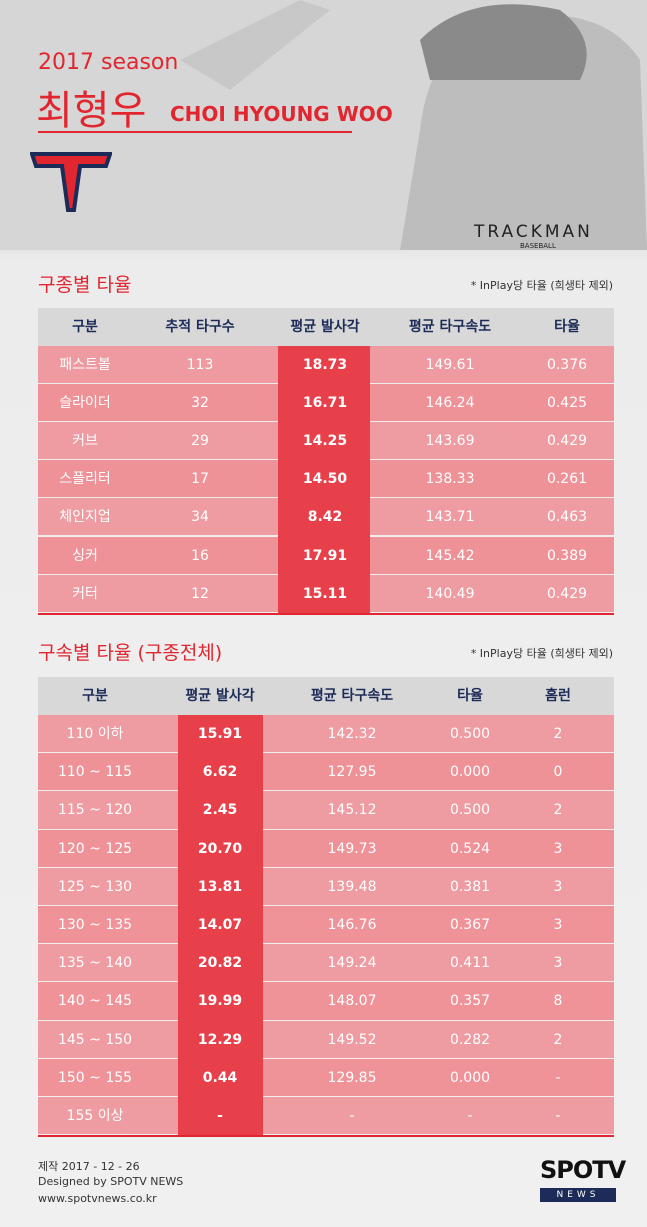  What do you see at coordinates (558, 696) in the screenshot?
I see `column-header: 홈런` at bounding box center [558, 696].